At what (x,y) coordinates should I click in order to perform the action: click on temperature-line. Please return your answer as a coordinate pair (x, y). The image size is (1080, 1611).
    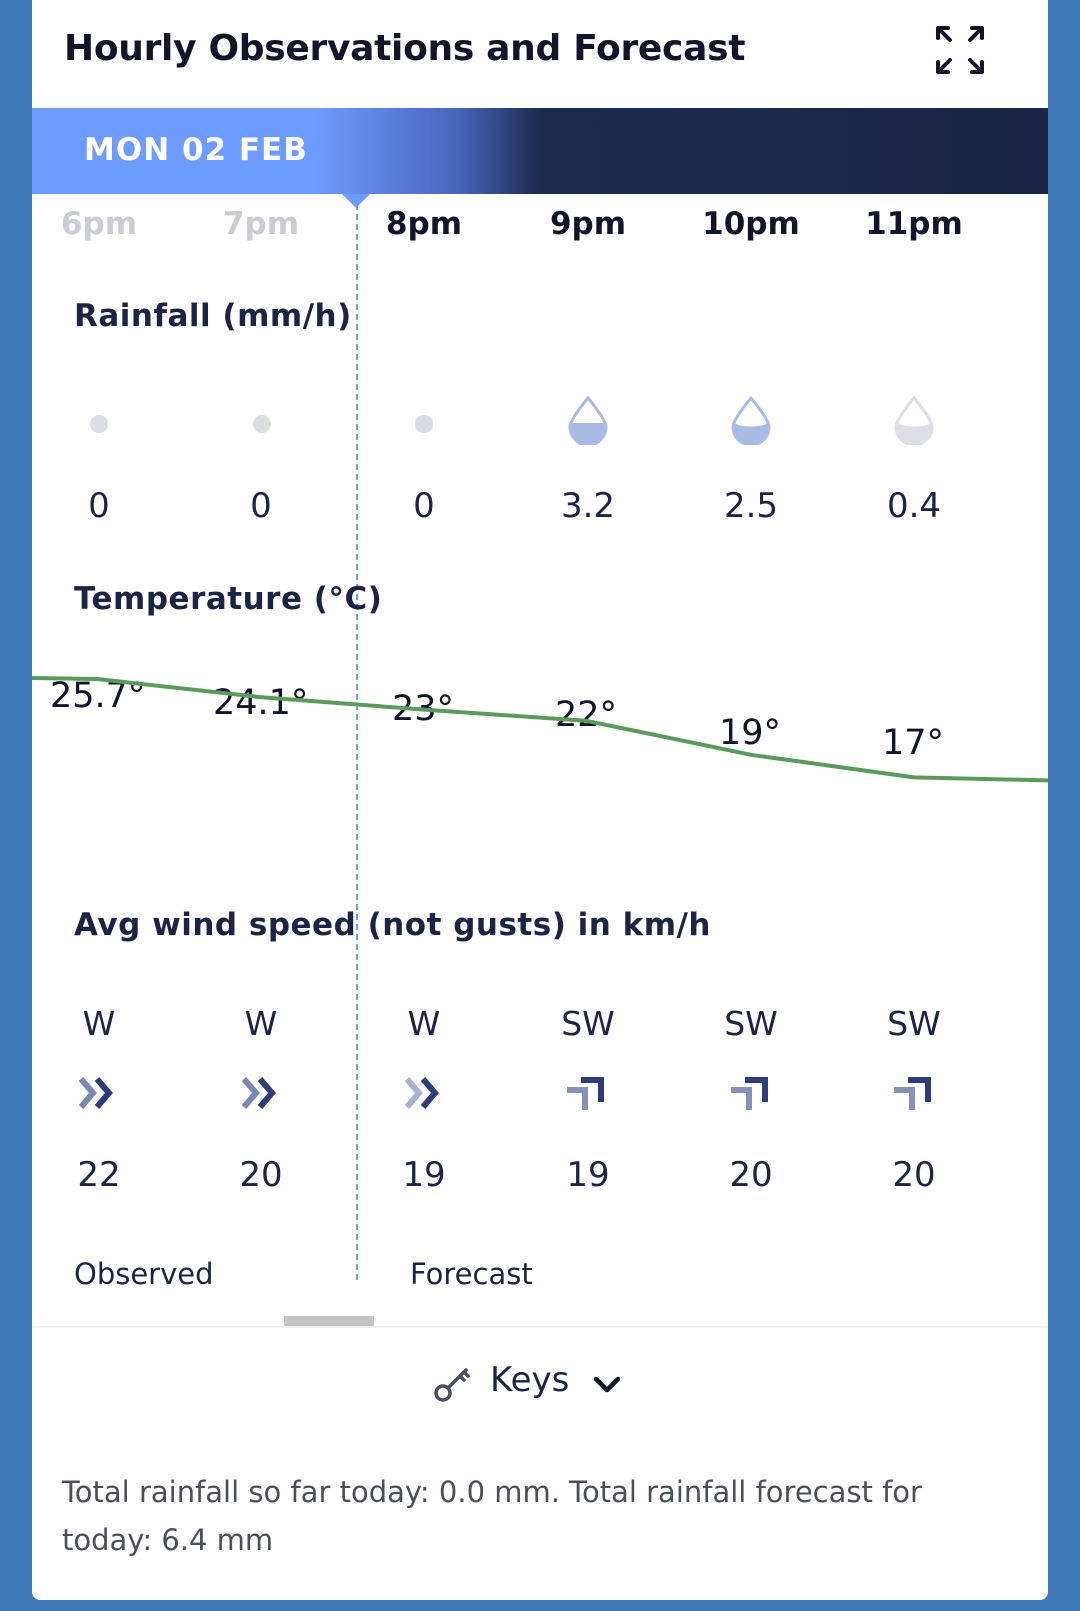
    Looking at the image, I should click on (540, 729).